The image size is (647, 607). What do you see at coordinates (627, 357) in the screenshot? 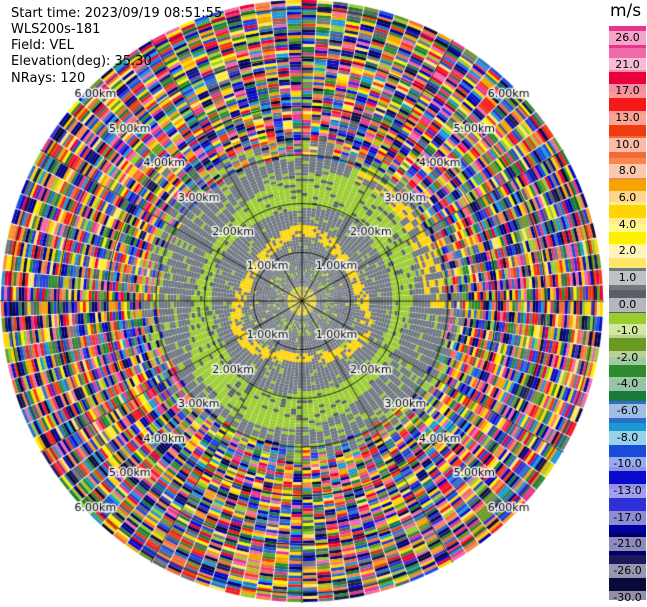
I see `colorbar-tick-label: -2.0` at bounding box center [627, 357].